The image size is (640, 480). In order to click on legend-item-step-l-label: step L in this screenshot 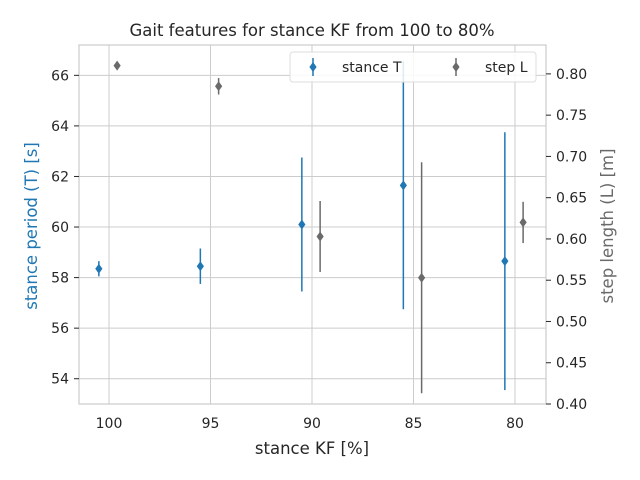, I will do `click(506, 68)`.